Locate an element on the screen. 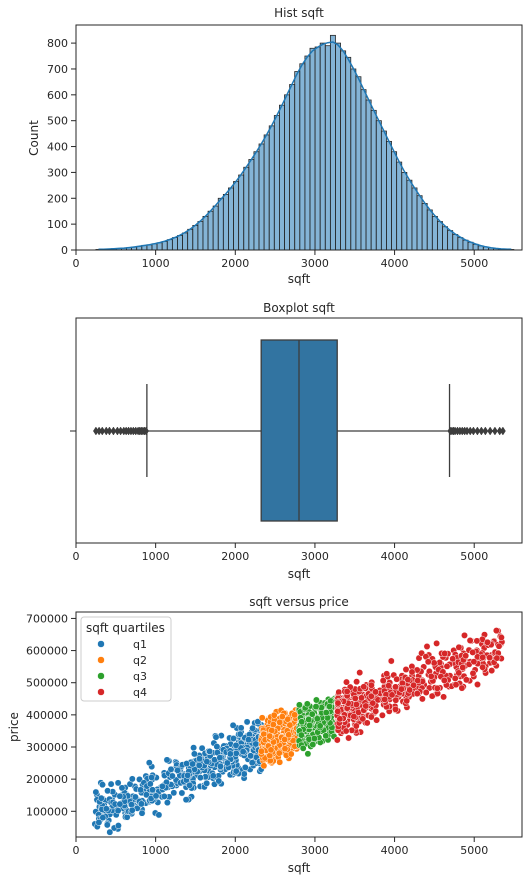  y-tick-label: 400 is located at coordinates (57, 147).